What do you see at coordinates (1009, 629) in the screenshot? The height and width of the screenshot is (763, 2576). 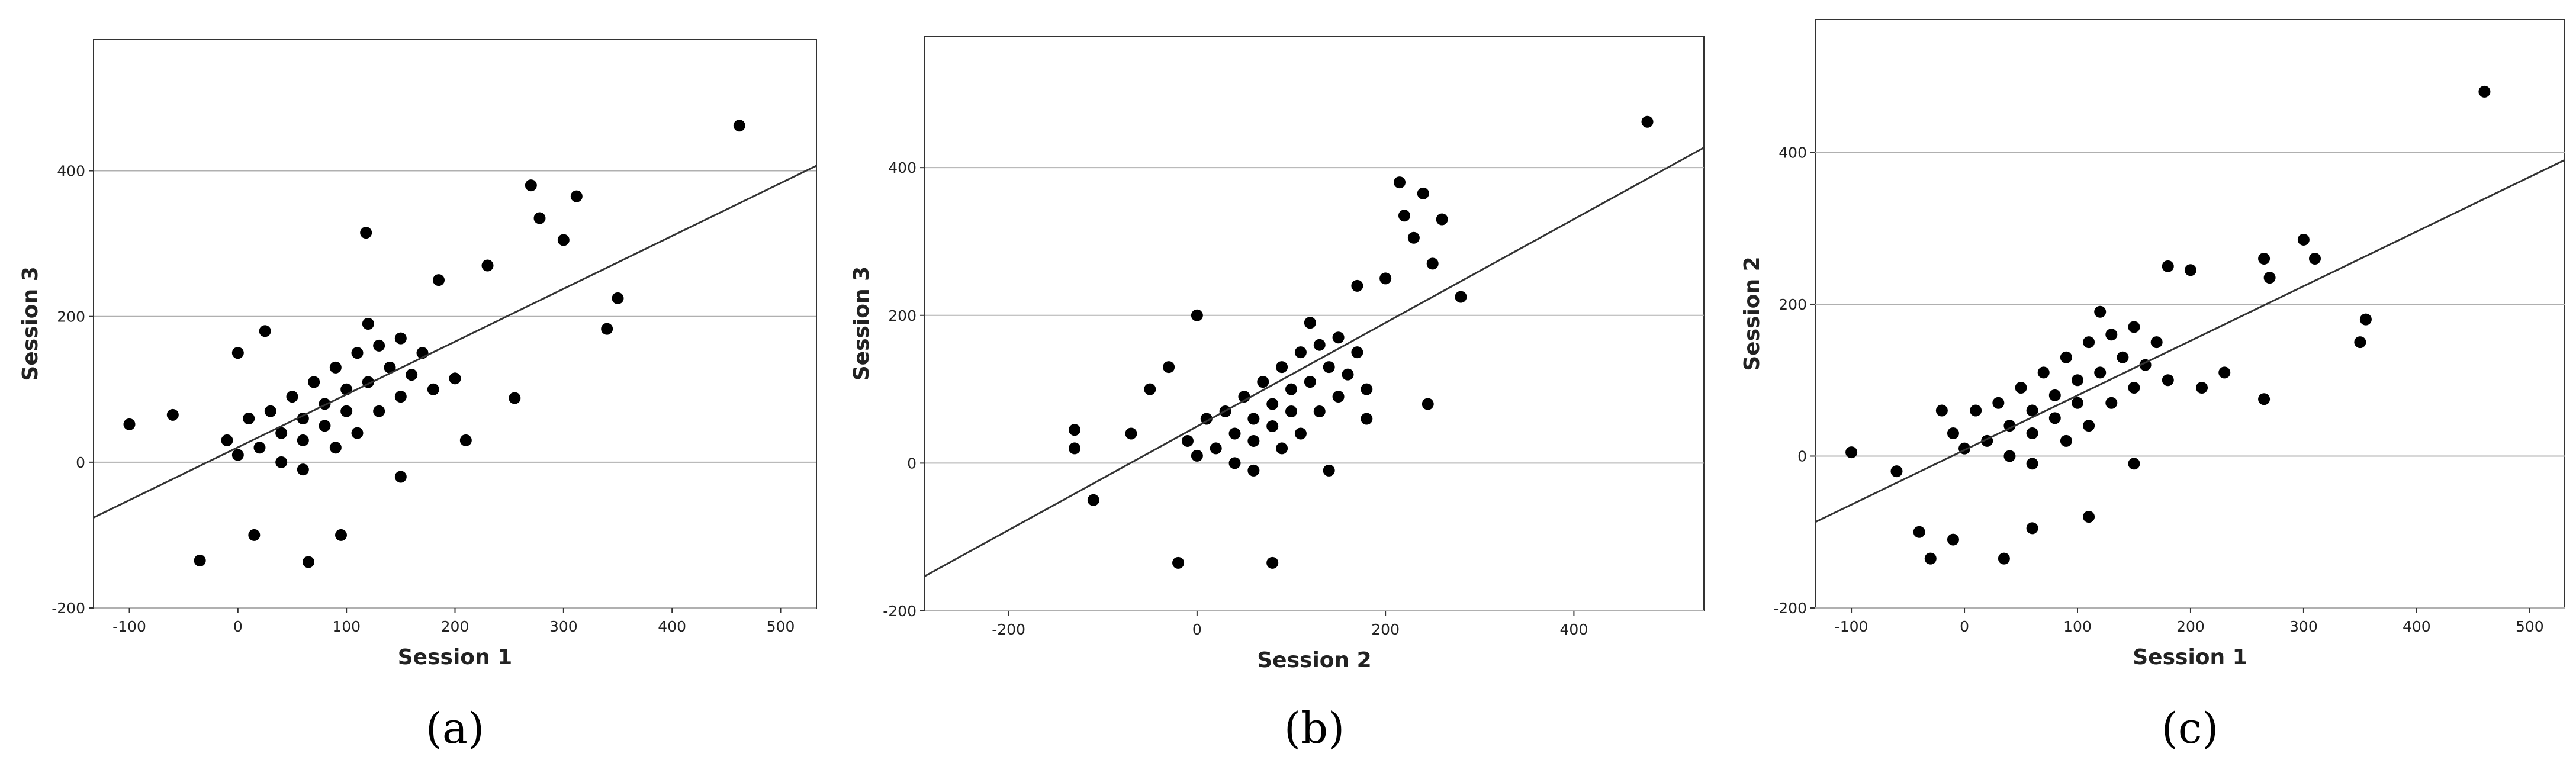 I see `x-tick-label: -200` at bounding box center [1009, 629].